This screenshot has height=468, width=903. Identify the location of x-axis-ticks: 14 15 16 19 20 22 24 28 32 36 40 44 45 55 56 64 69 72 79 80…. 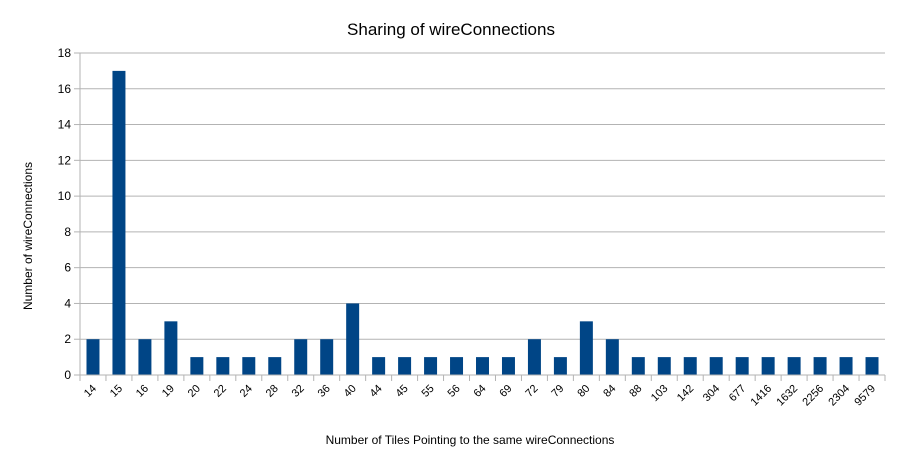
(482, 392).